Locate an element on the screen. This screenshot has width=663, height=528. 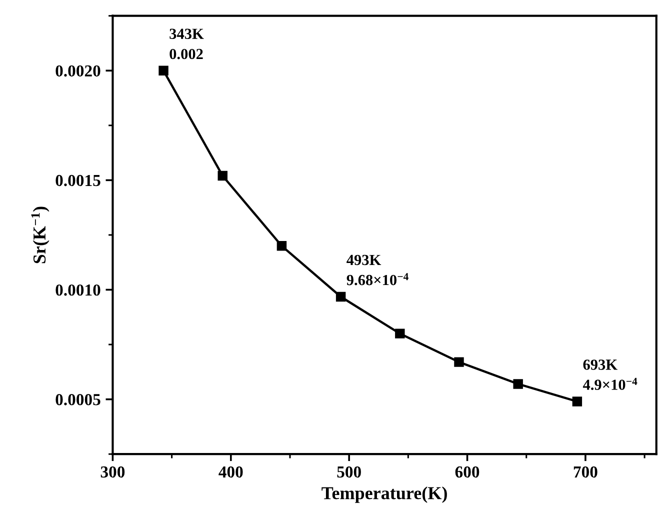
y-tick-label: 0.0020 is located at coordinates (78, 71).